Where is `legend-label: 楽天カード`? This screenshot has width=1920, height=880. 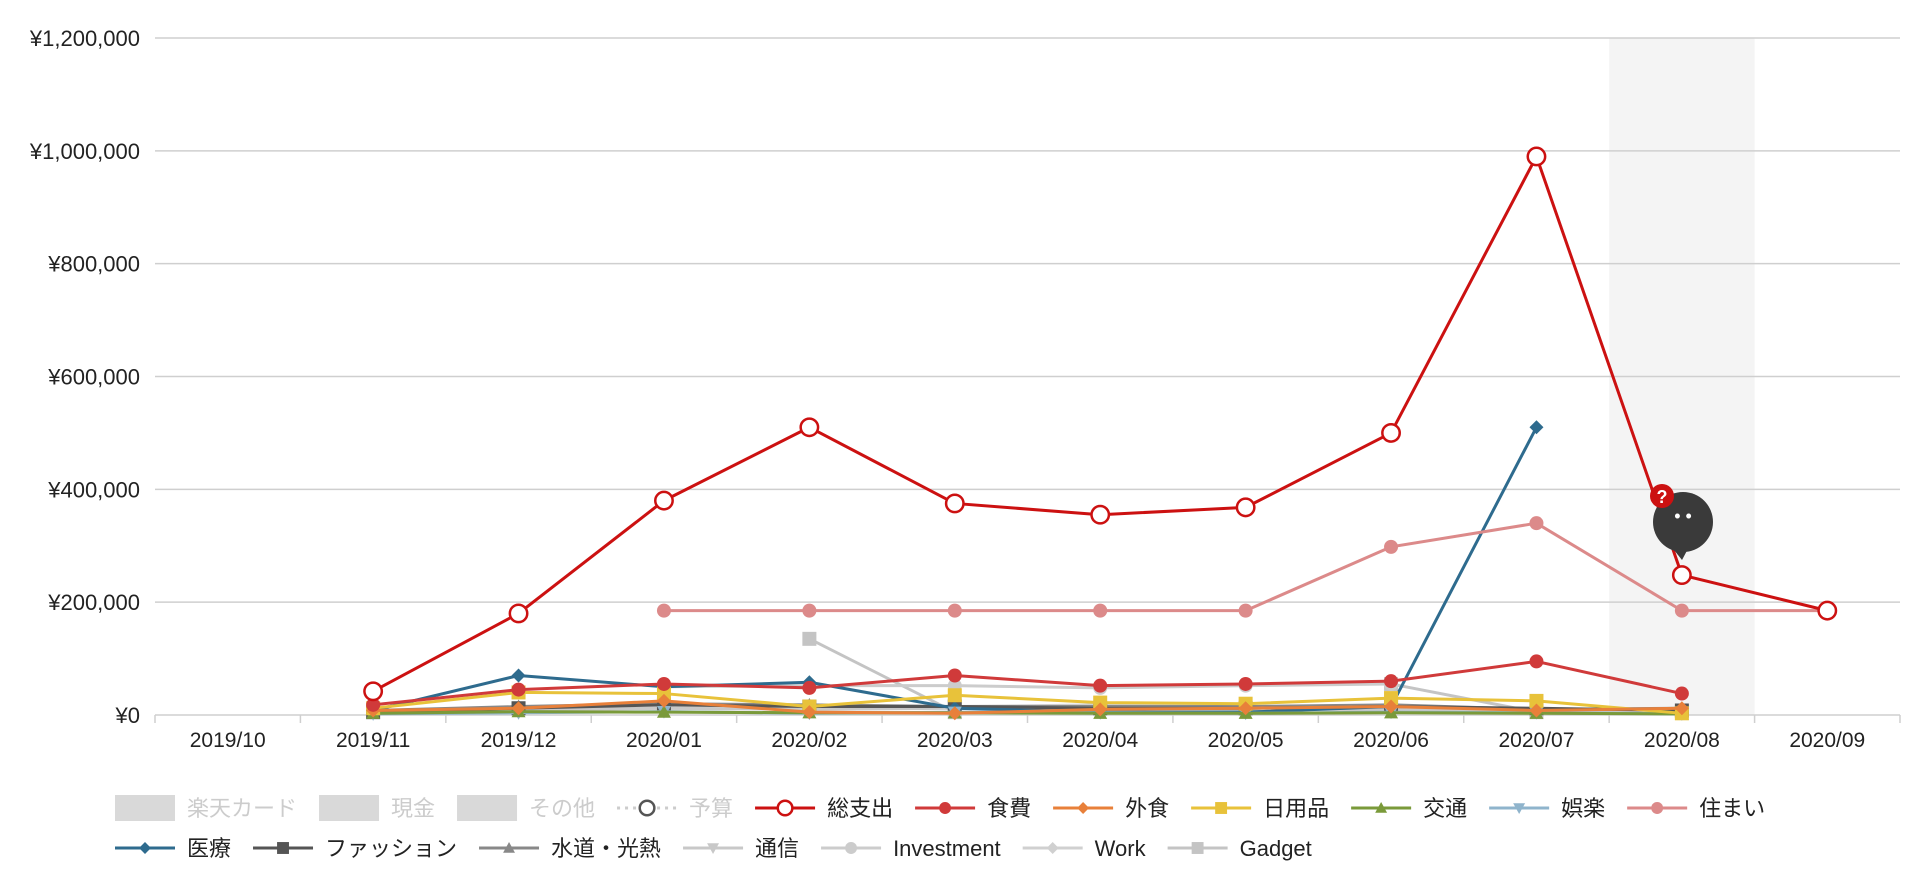
legend-label: 楽天カード is located at coordinates (242, 808).